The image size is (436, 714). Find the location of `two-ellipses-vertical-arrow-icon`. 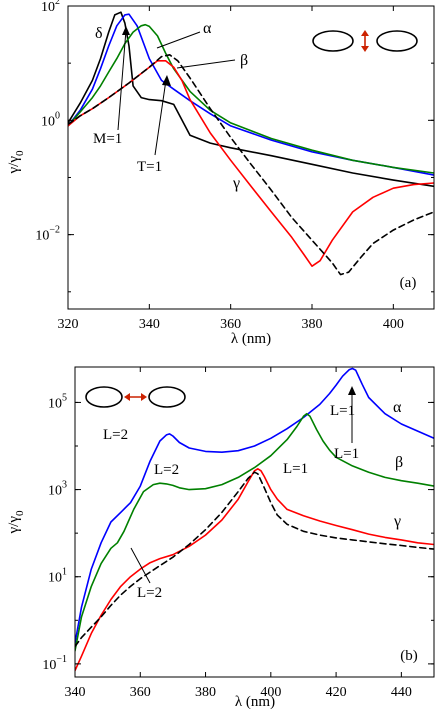

two-ellipses-vertical-arrow-icon is located at coordinates (365, 41).